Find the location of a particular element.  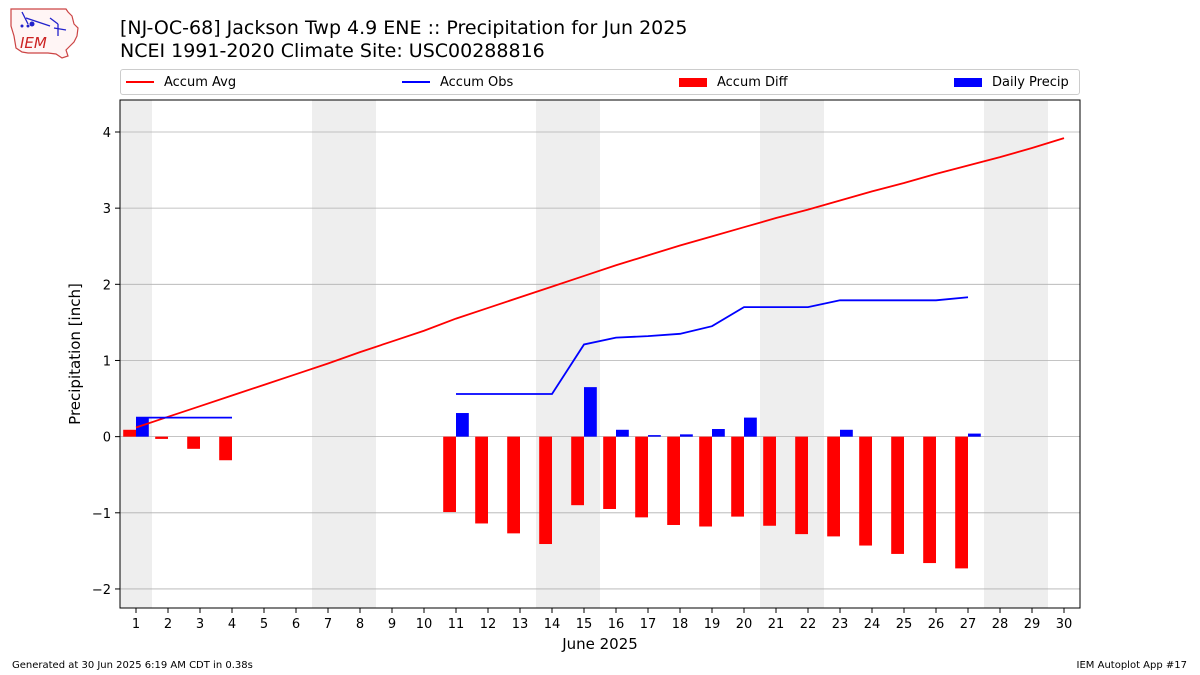

legend-swatch-daily-precip is located at coordinates (968, 82).